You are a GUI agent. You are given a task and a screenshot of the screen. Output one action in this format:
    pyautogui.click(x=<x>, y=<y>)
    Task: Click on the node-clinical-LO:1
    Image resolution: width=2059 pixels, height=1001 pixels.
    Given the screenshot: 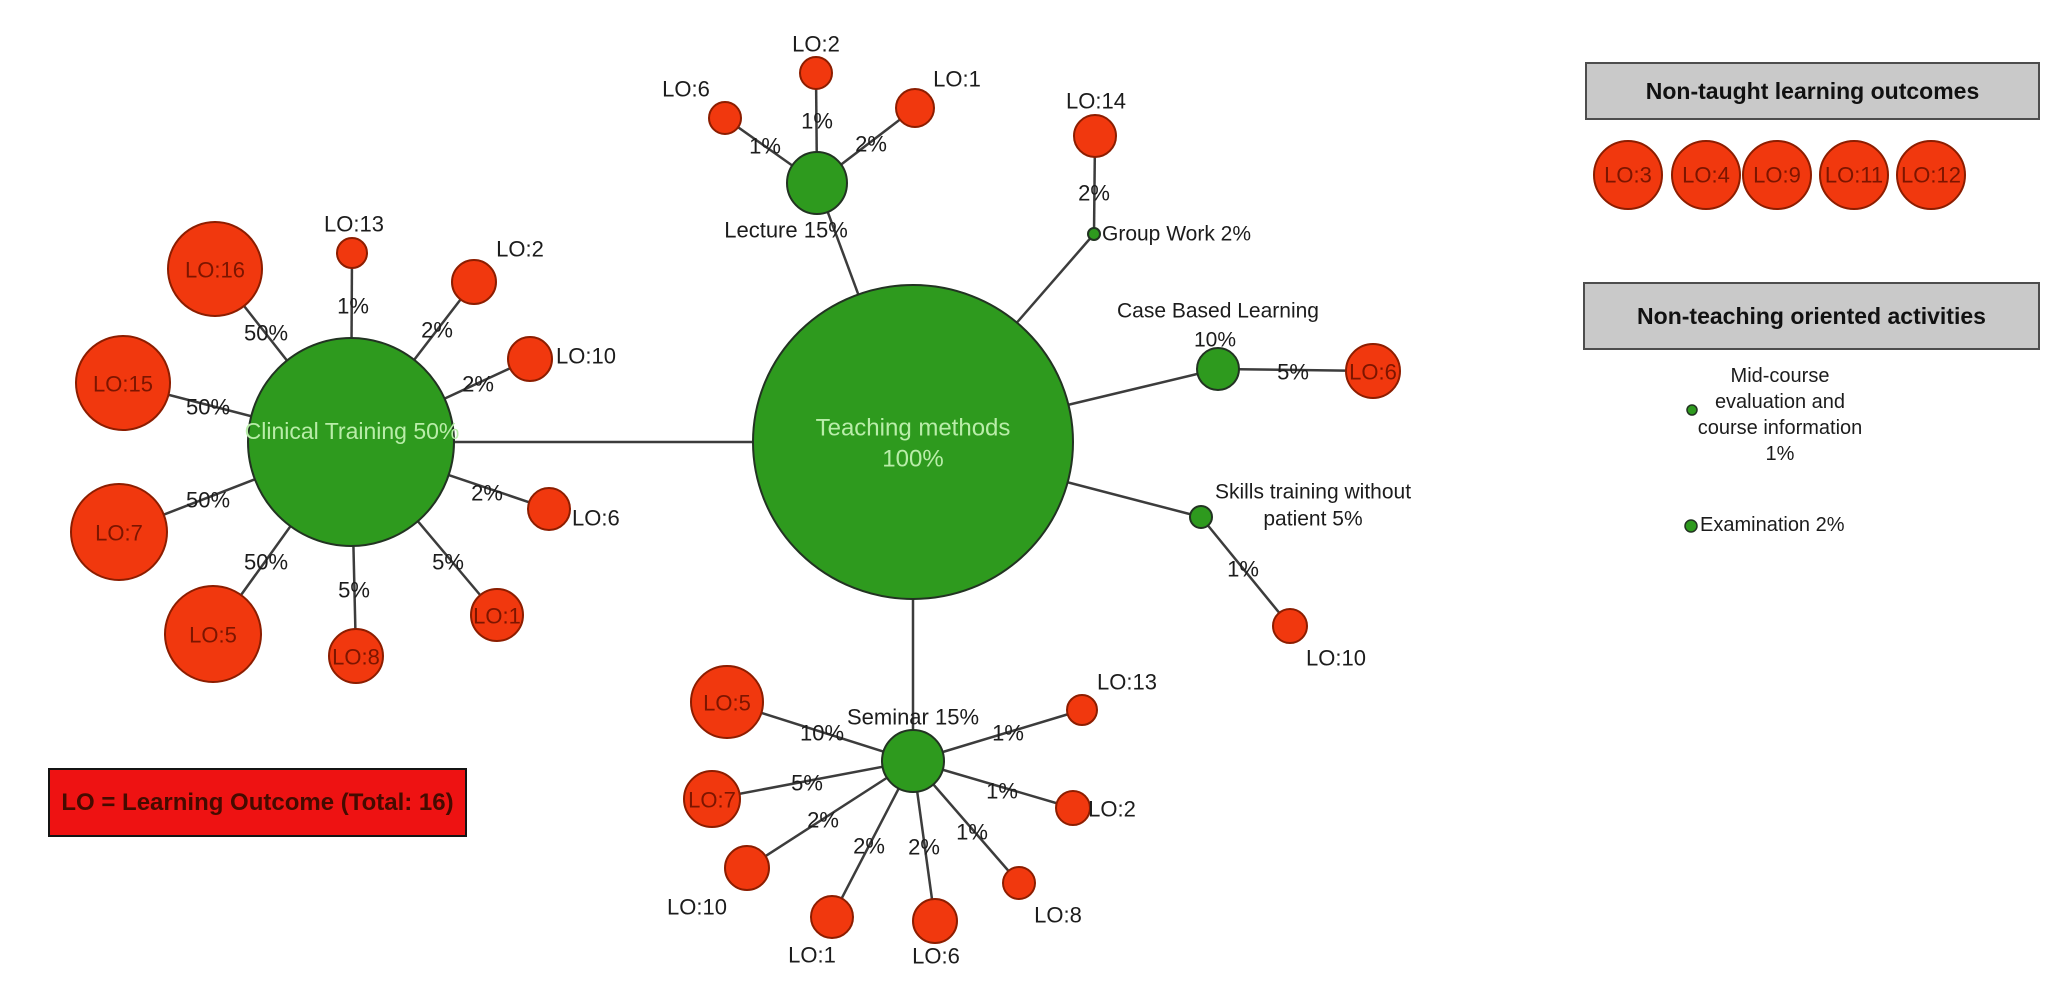 What is the action you would take?
    pyautogui.click(x=497, y=615)
    